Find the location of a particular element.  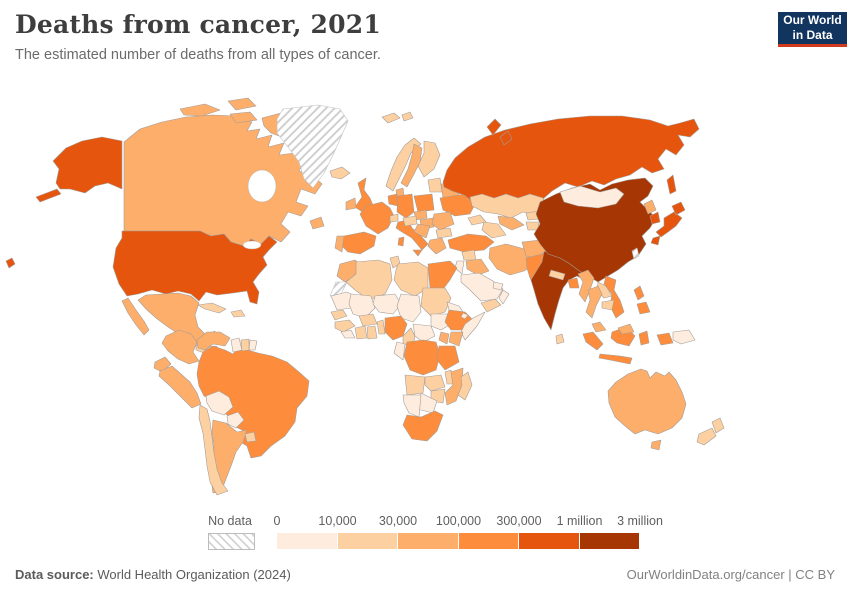

country-south-sudan is located at coordinates (441, 322).